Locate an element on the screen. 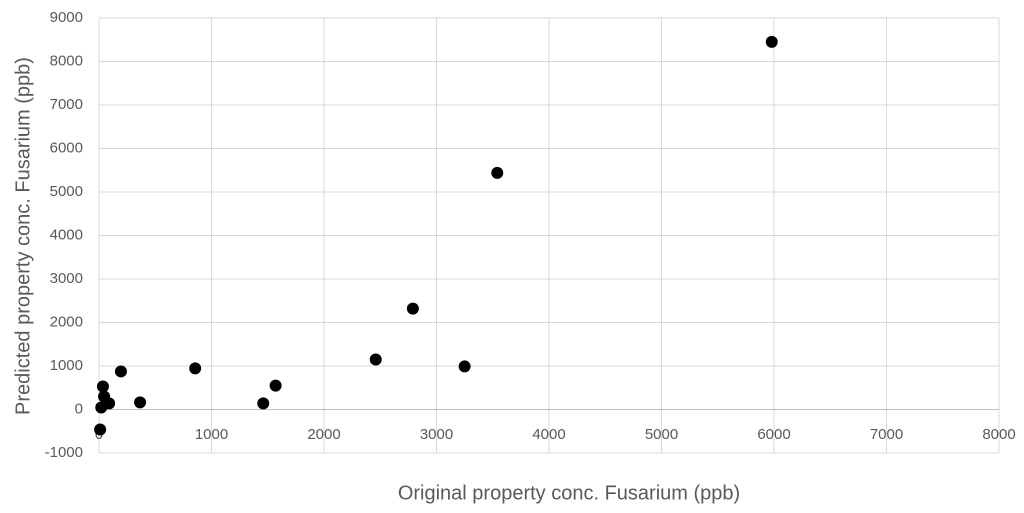 Image resolution: width=1024 pixels, height=513 pixels. x-tick-label: 8000 is located at coordinates (998, 434).